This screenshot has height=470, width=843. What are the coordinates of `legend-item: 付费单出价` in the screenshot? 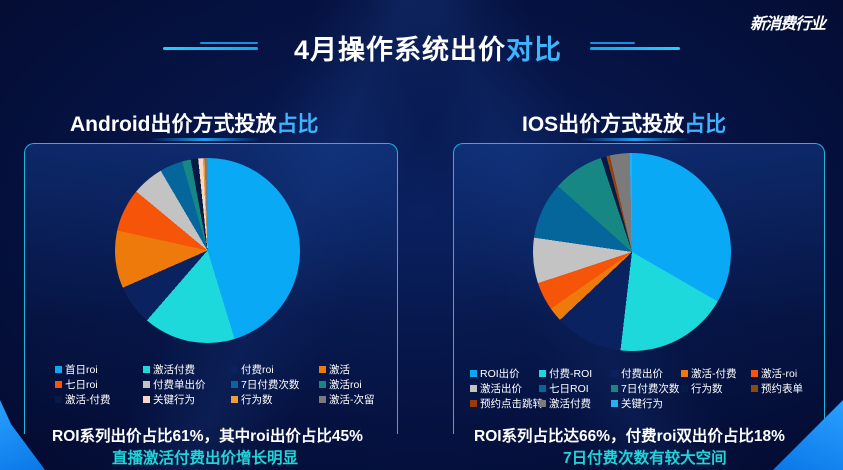 It's located at (187, 384).